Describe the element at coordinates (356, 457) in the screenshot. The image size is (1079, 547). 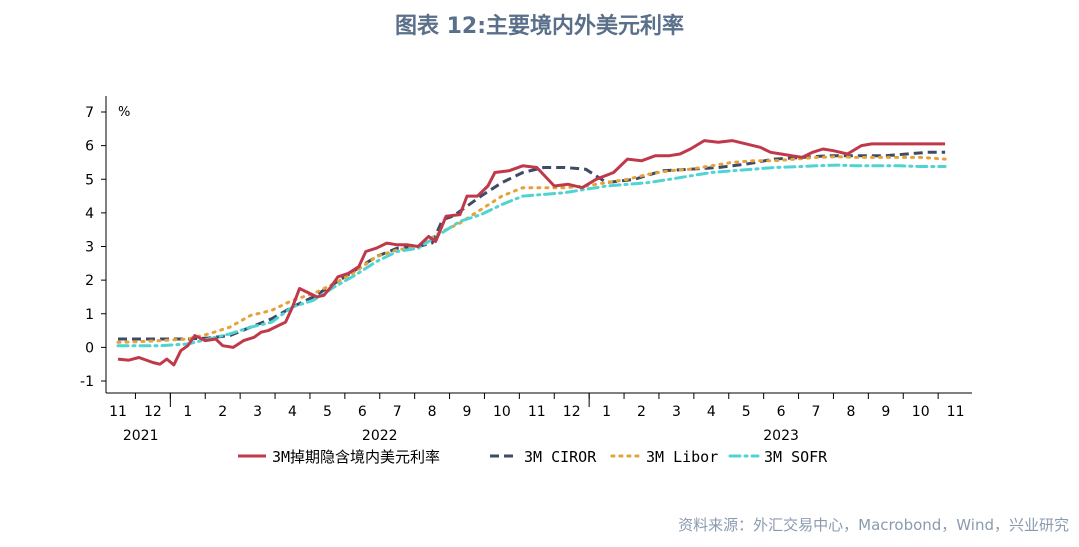
I see `legend-label: 3M掉期隐含境内美元利率` at that location.